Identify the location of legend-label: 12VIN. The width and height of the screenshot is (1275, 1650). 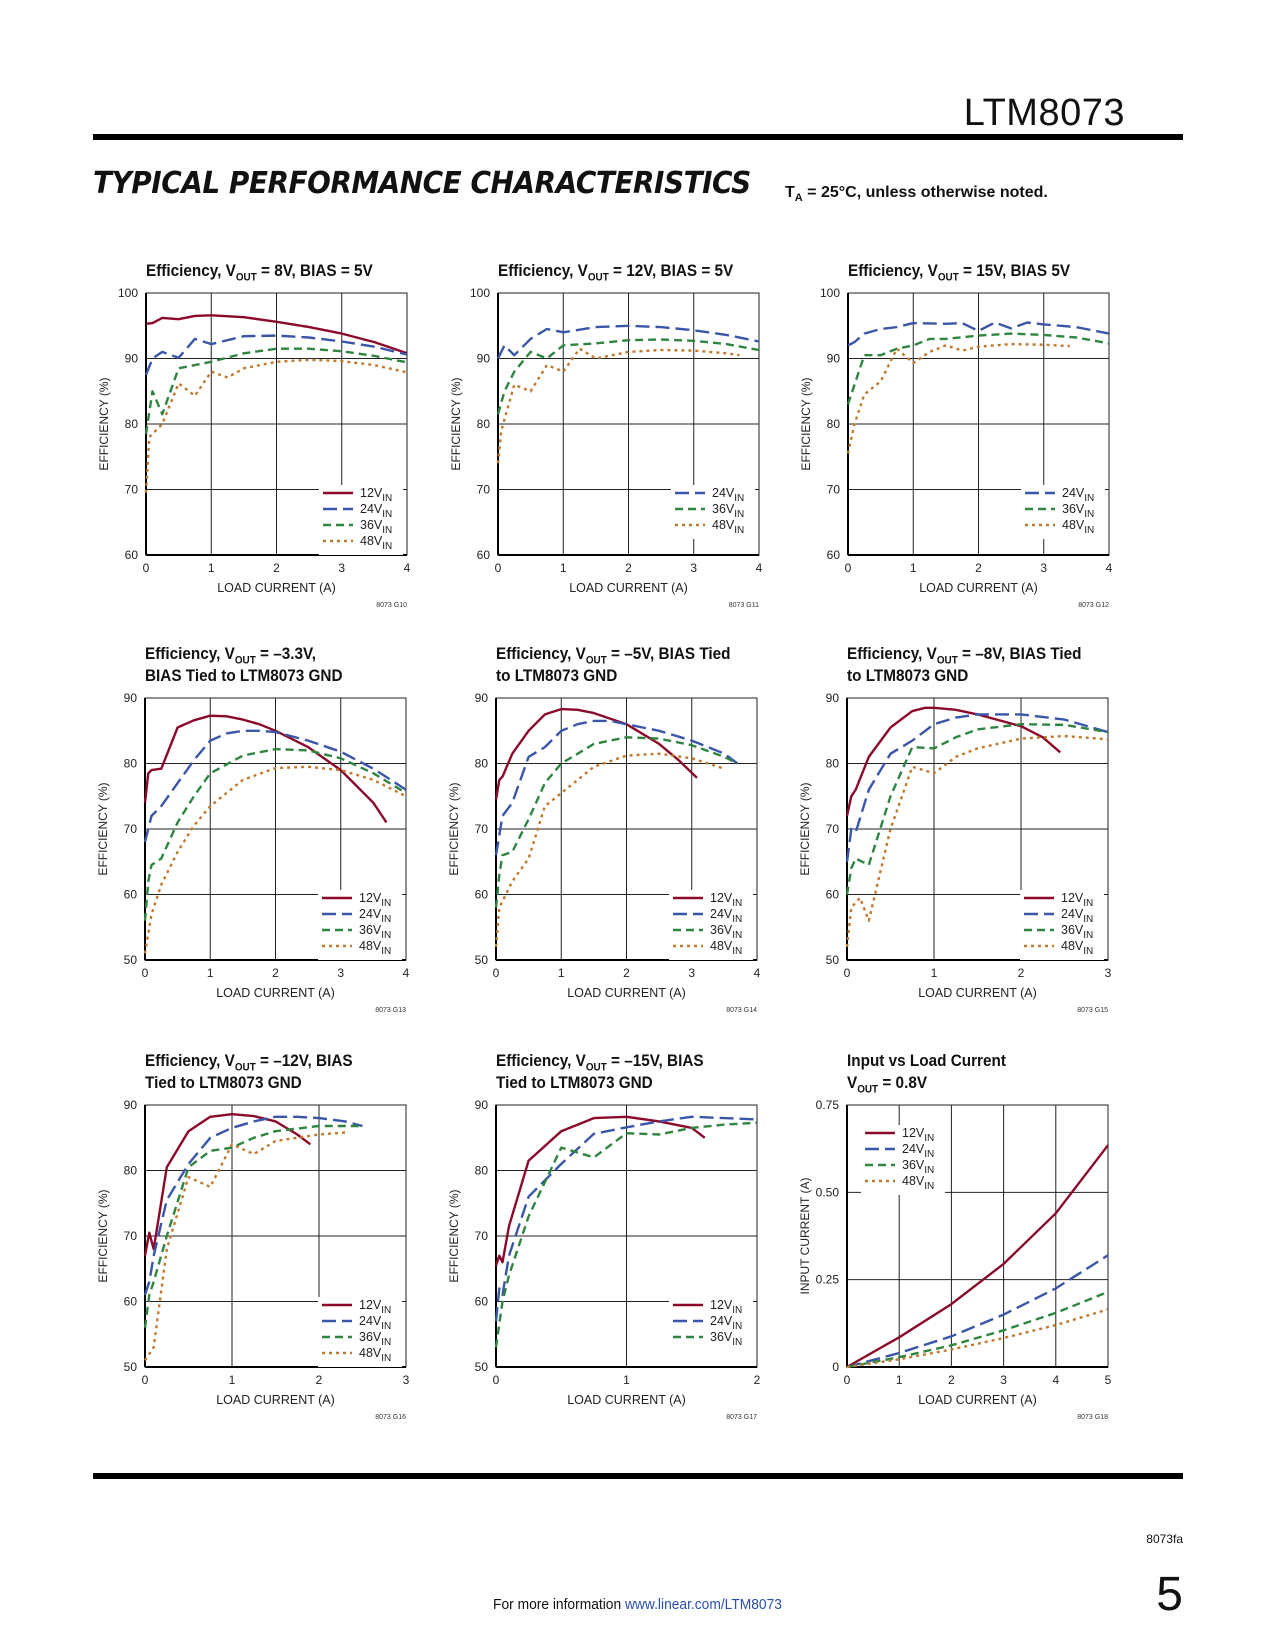
(1077, 900).